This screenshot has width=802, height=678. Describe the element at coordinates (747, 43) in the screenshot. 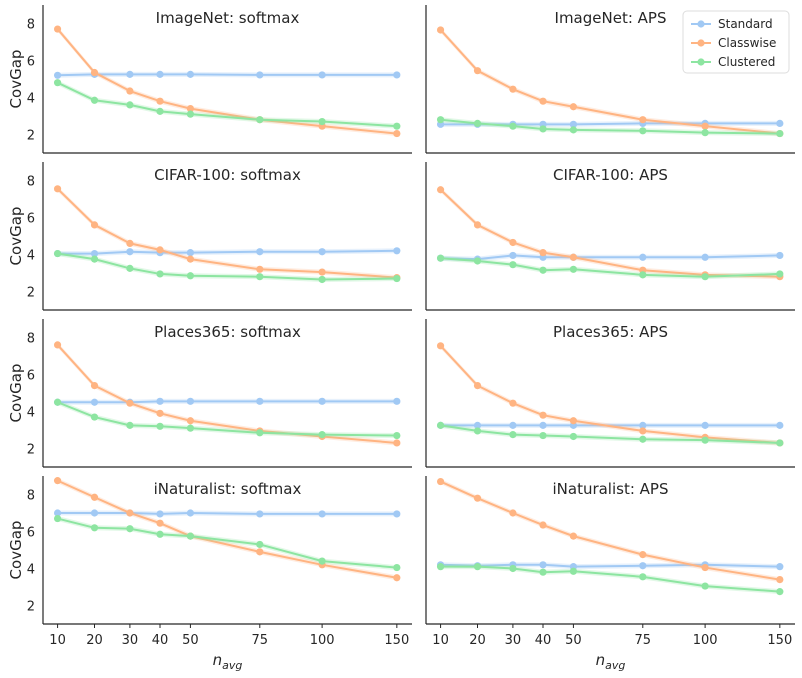

I see `legend-label: Classwise` at that location.